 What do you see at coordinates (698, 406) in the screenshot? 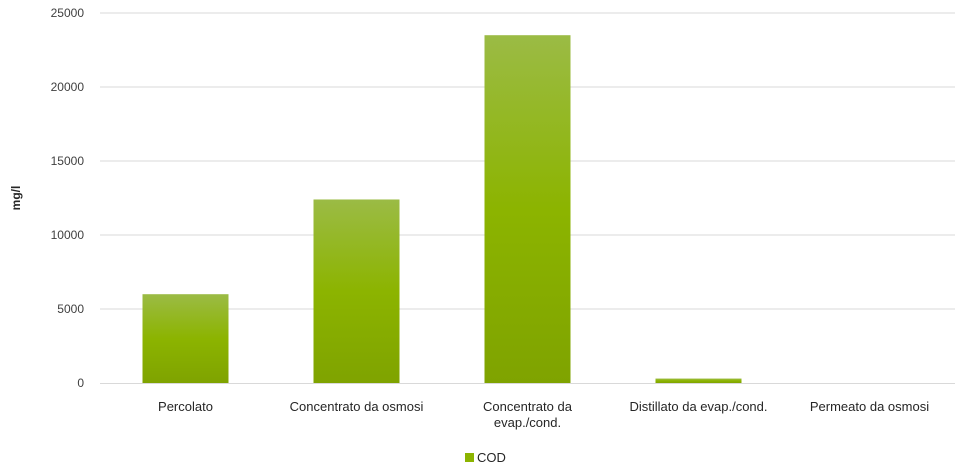
I see `x-category-label: Distillato da evap./cond.` at bounding box center [698, 406].